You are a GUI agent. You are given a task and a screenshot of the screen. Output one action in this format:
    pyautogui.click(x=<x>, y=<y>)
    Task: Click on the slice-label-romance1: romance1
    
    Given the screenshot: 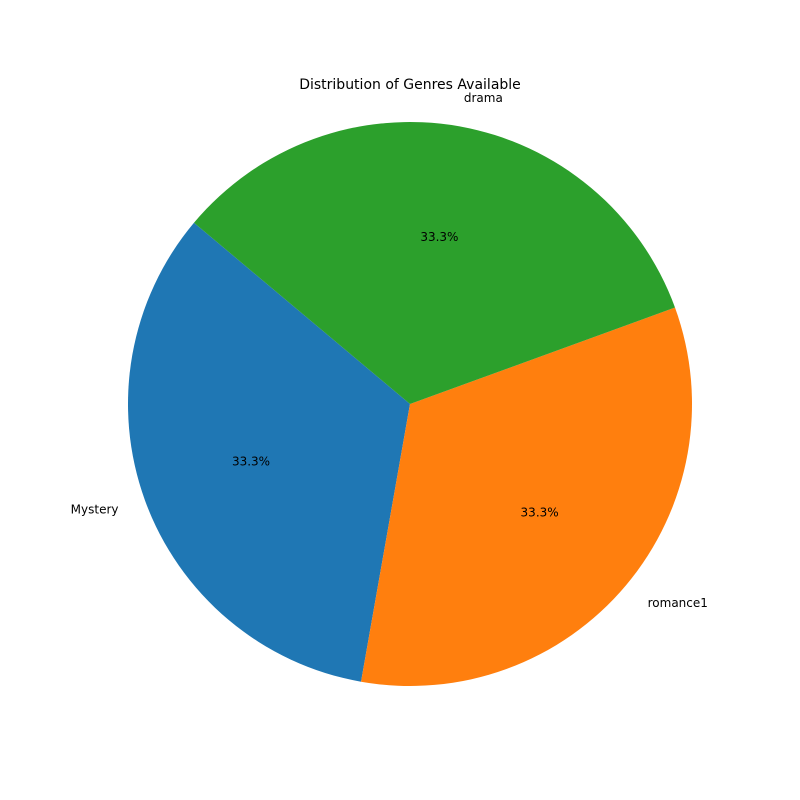 What is the action you would take?
    pyautogui.click(x=678, y=603)
    